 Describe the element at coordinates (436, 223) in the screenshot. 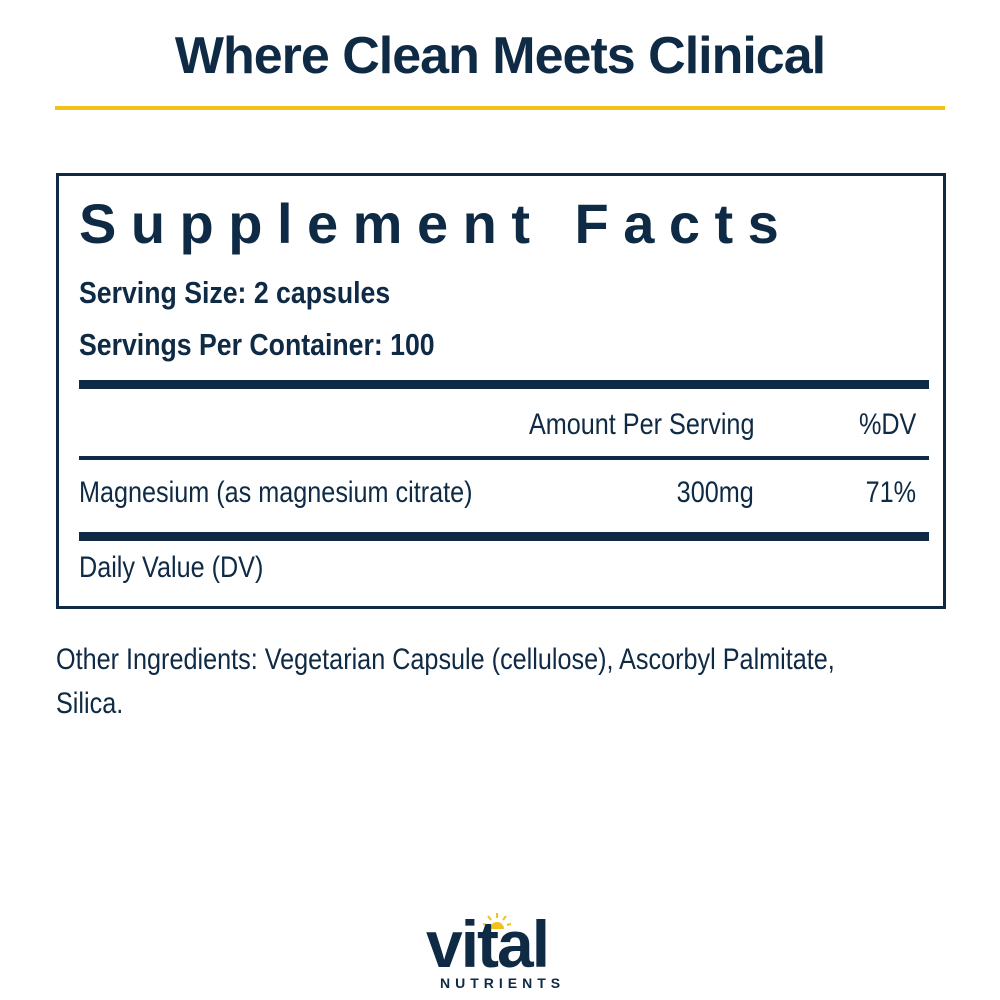

I see `facts-title: Supplement Facts` at that location.